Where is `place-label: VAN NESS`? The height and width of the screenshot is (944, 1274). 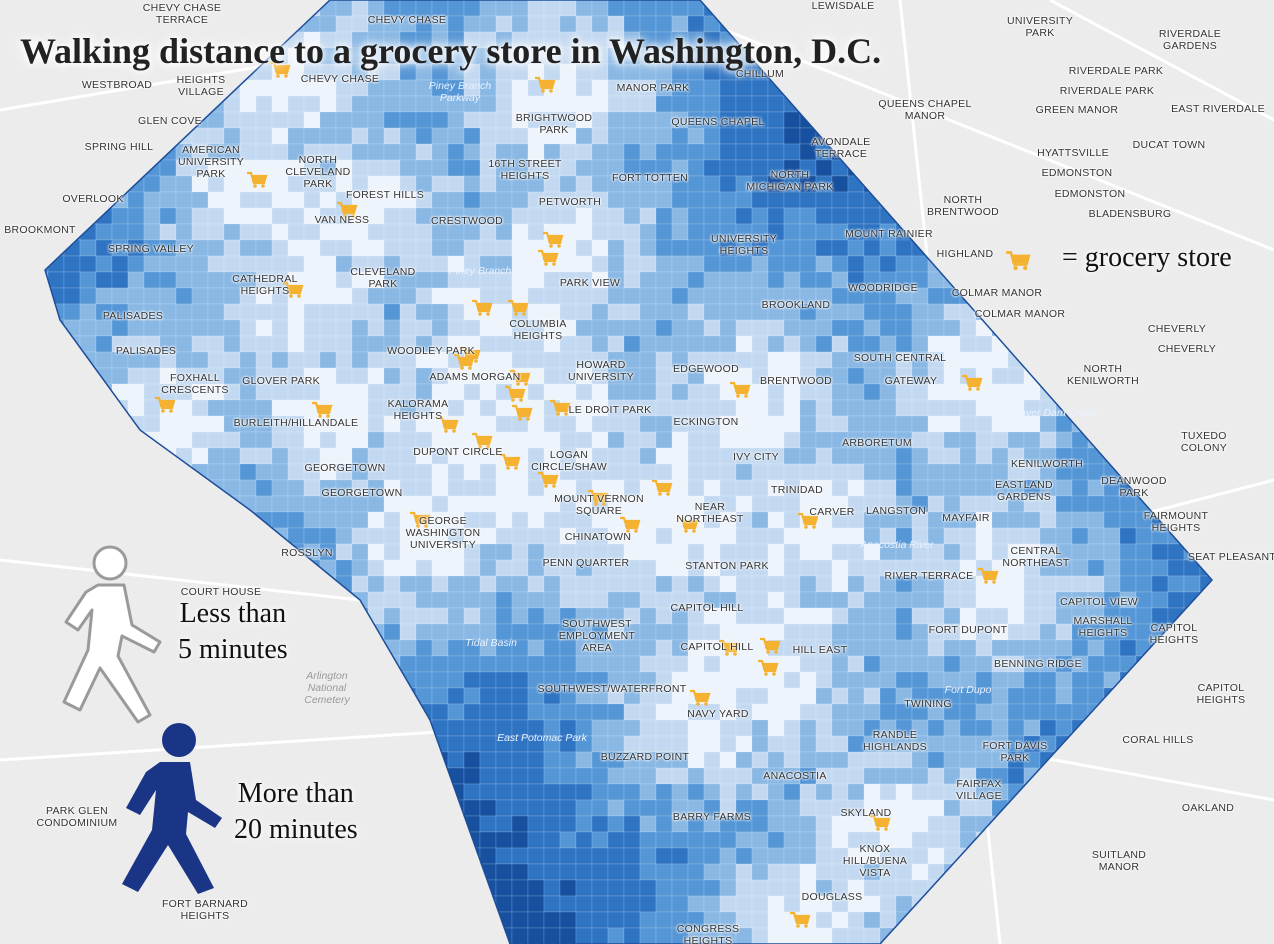 place-label: VAN NESS is located at coordinates (342, 220).